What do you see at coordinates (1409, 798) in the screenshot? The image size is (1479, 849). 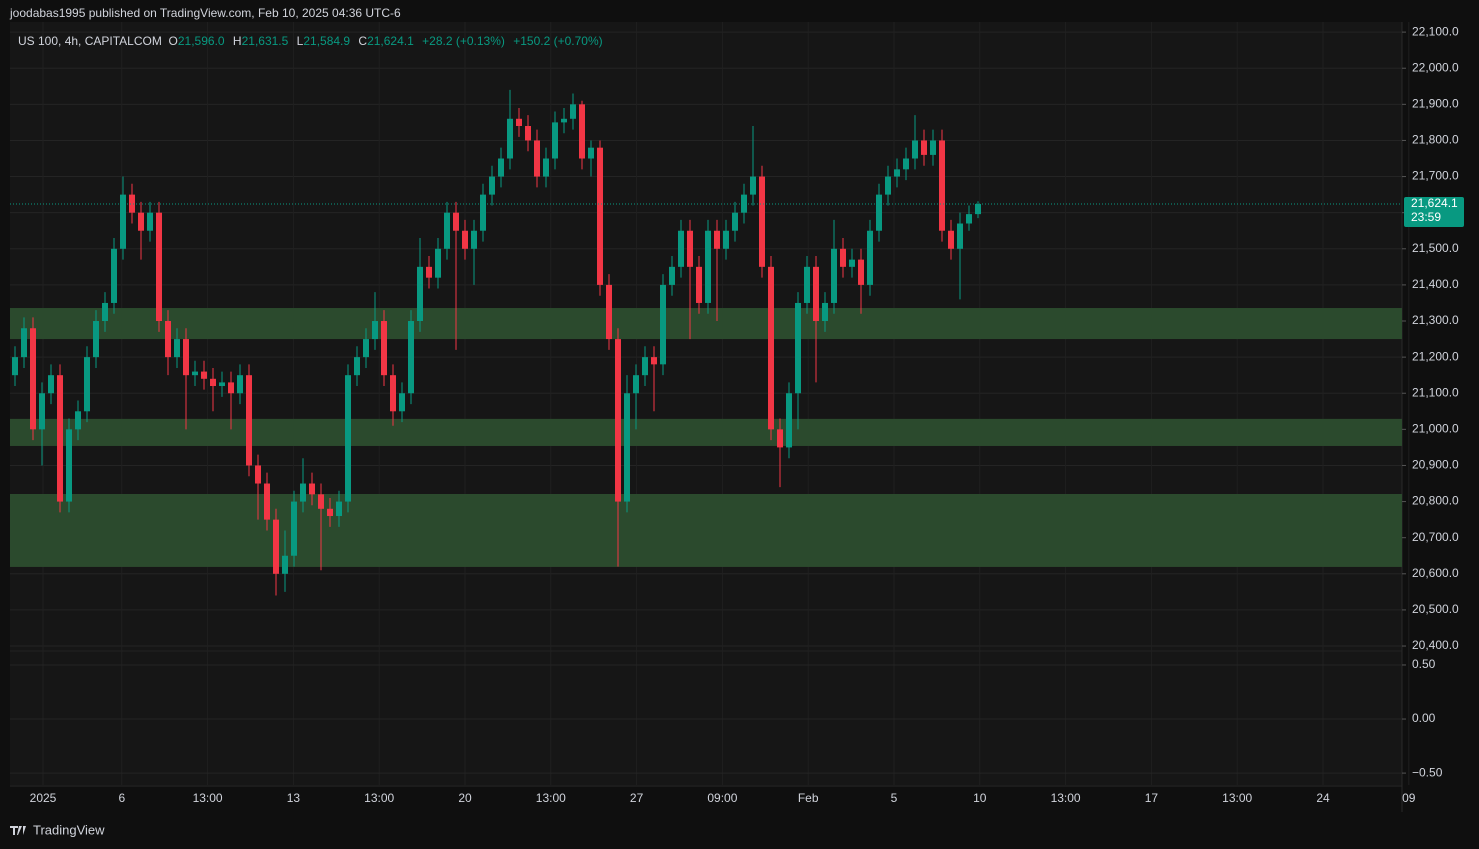 I see `x-tick-label: 09` at bounding box center [1409, 798].